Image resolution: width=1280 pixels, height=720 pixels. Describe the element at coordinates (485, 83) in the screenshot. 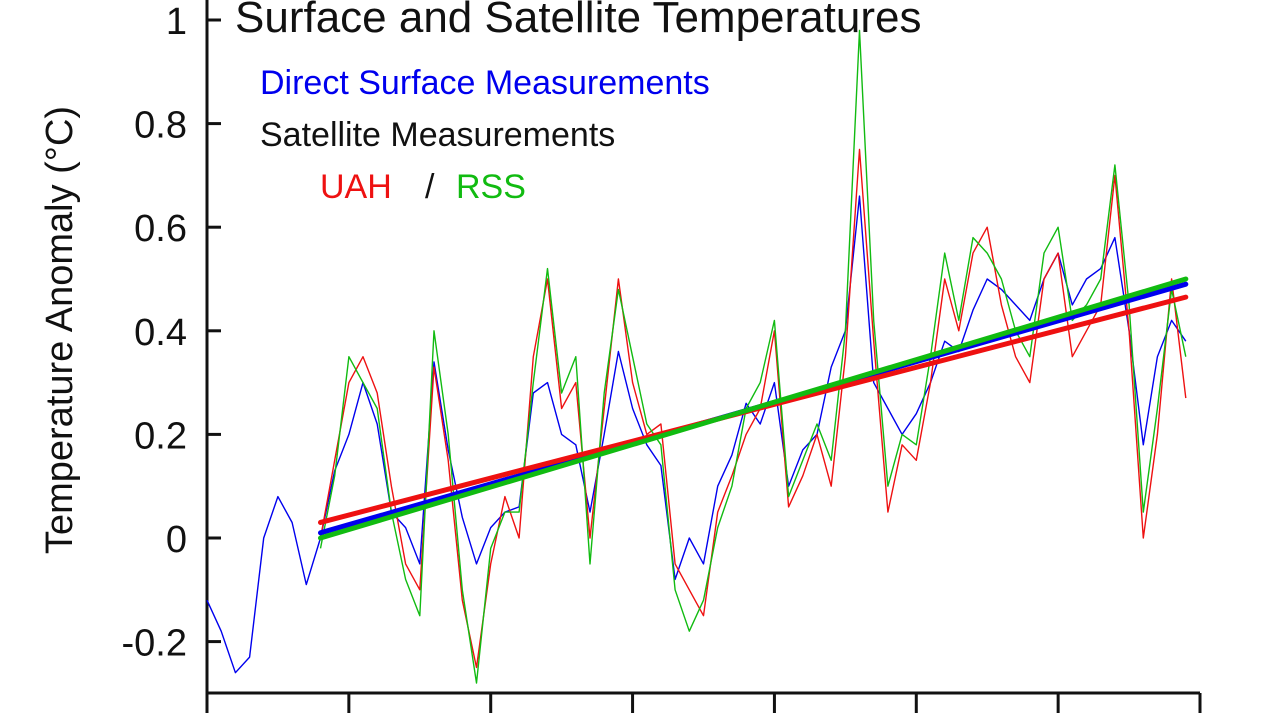

I see `legend-surface: Direct Surface Measurements` at that location.